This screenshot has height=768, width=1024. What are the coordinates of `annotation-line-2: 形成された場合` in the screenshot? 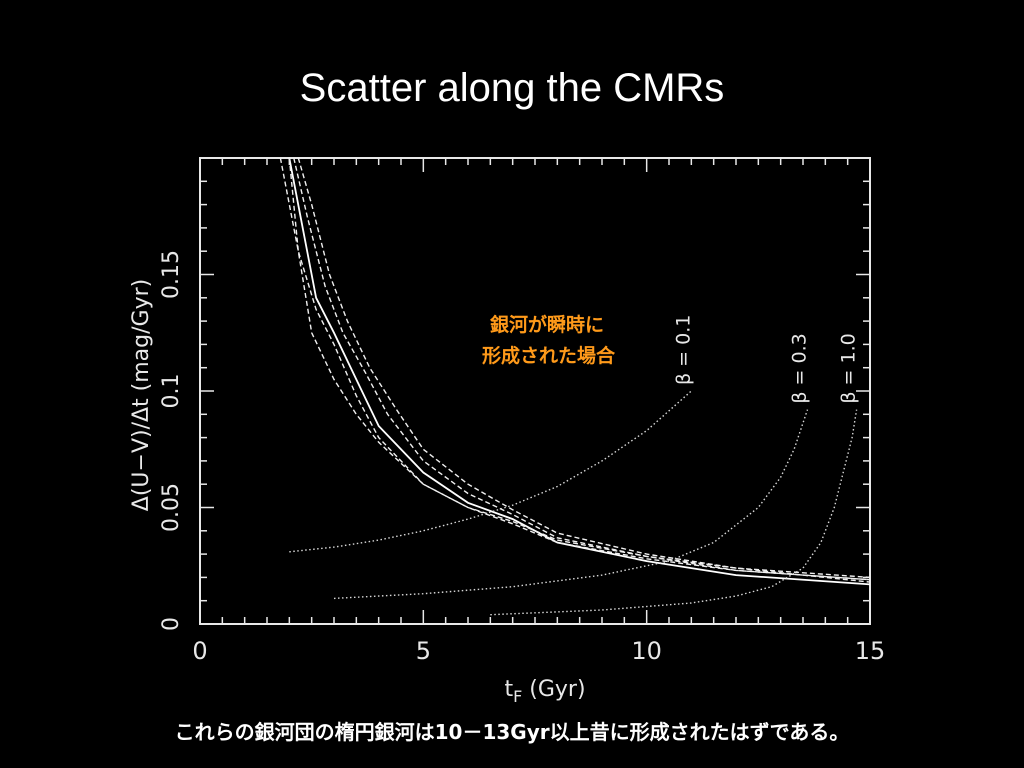 It's located at (549, 355).